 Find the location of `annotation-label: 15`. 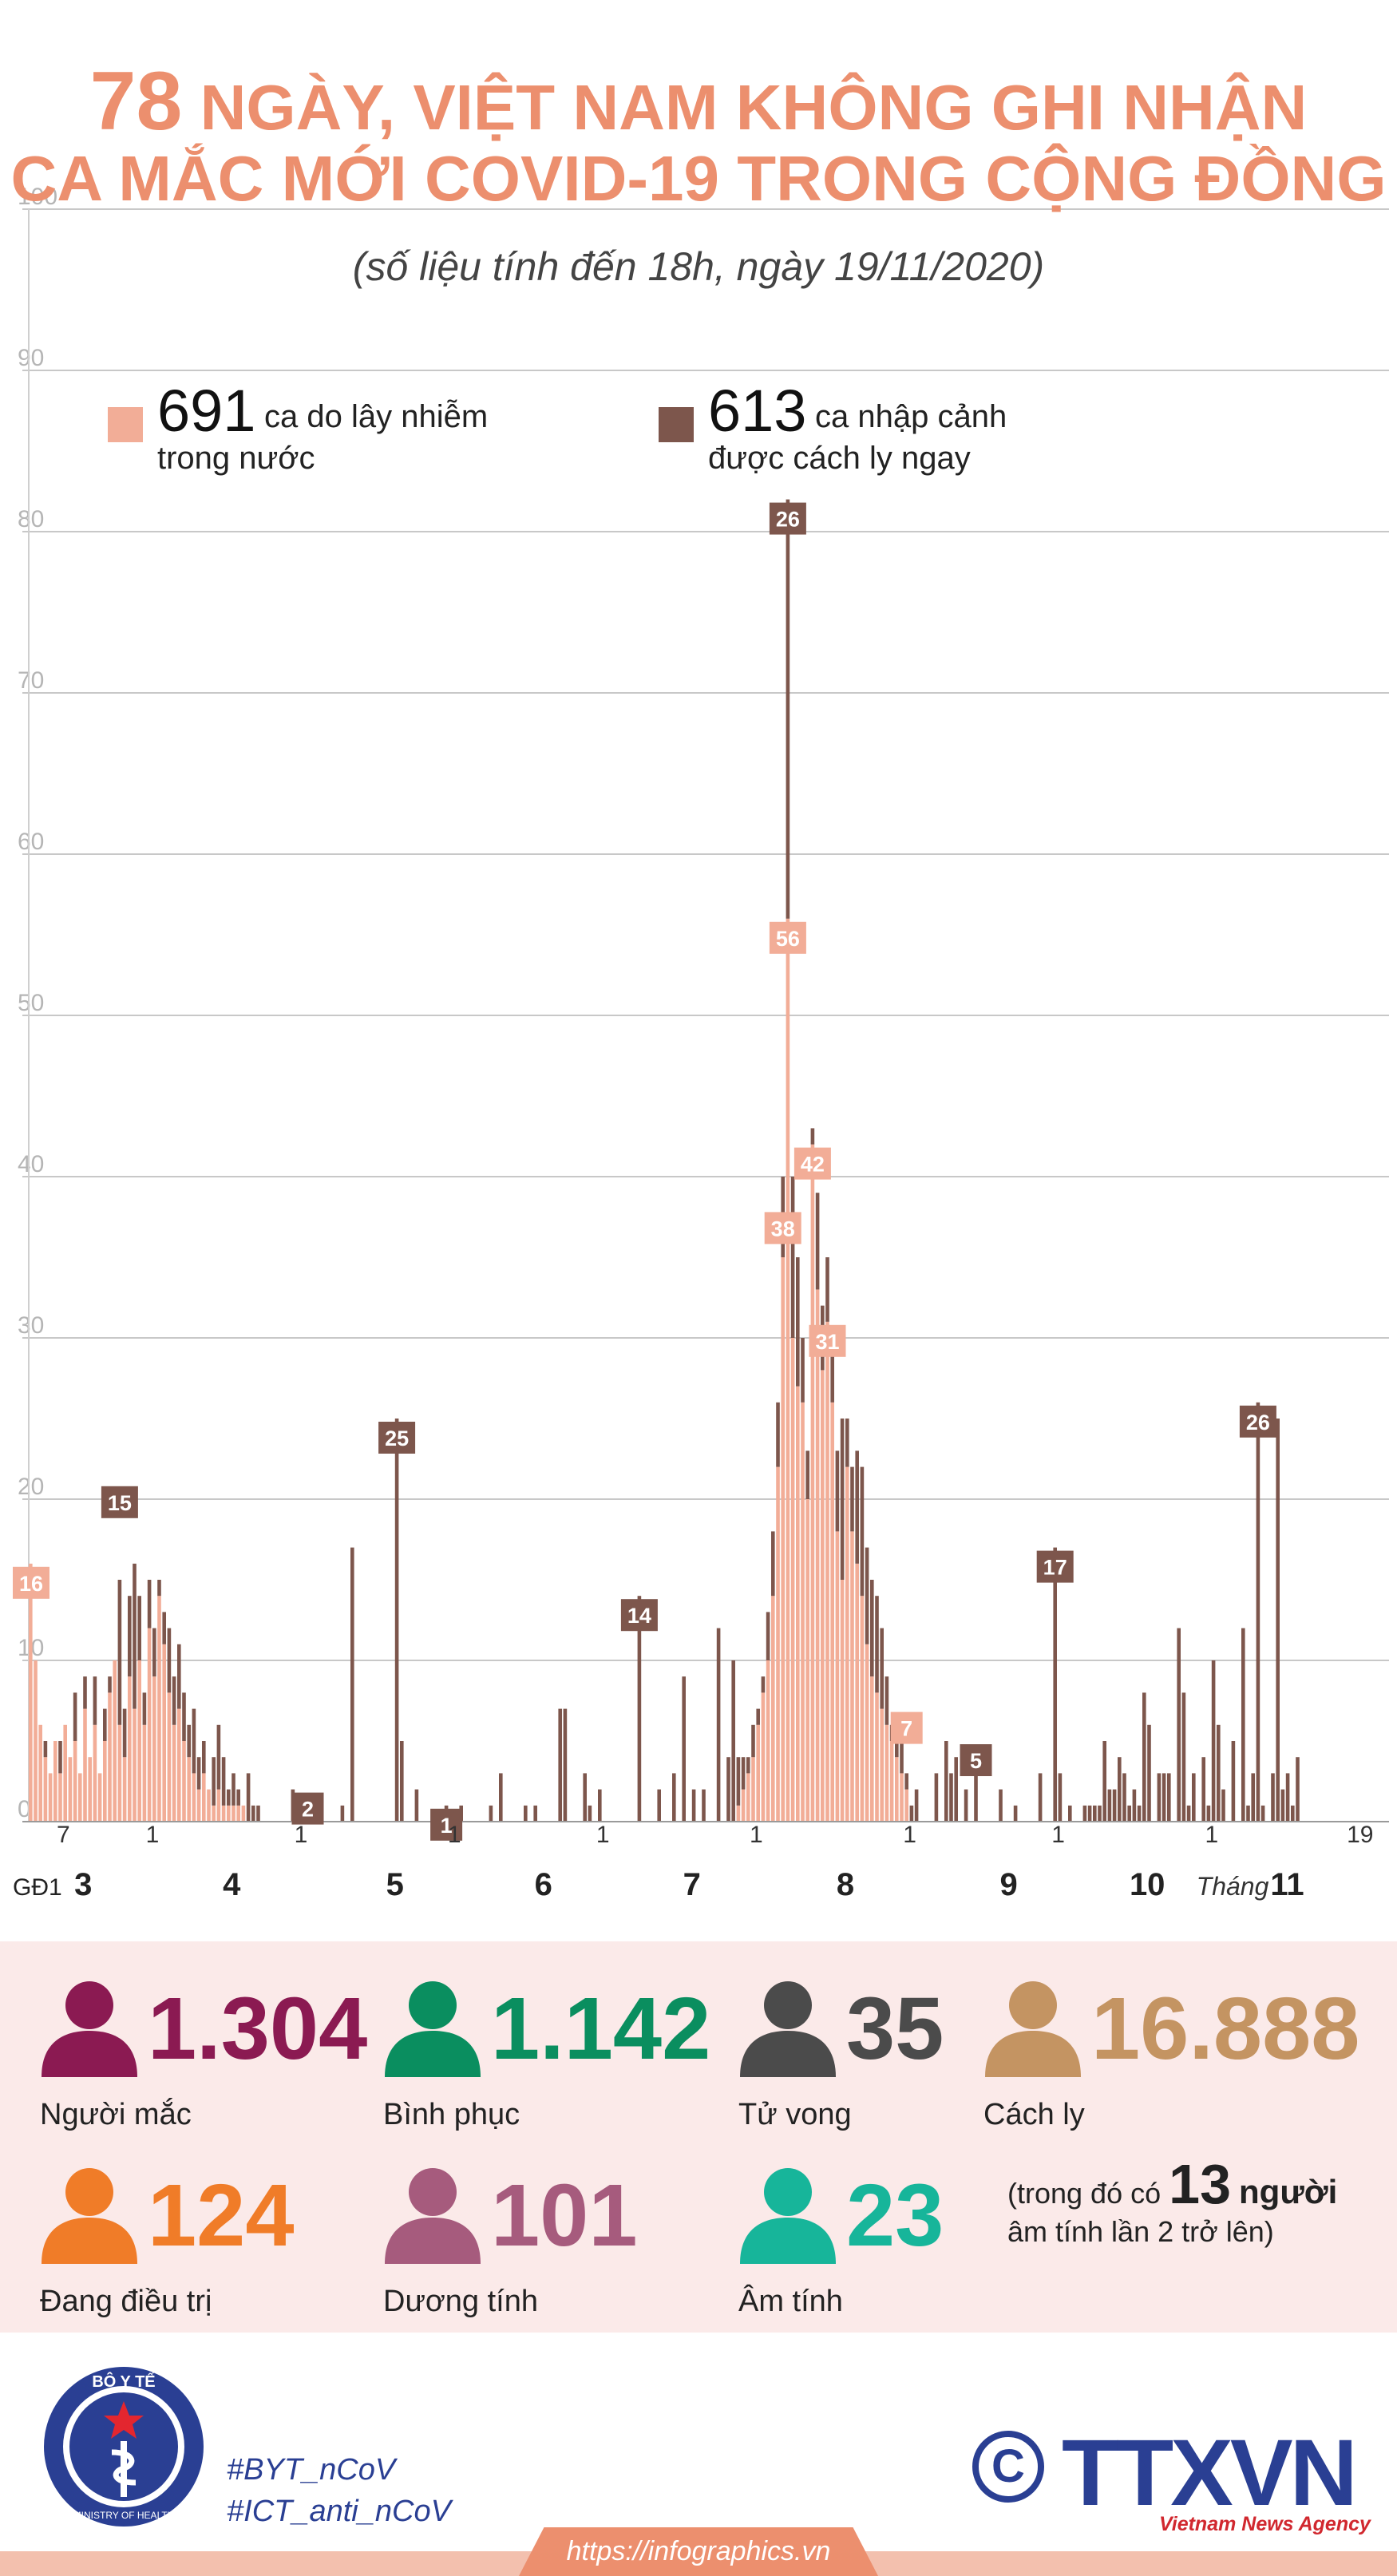

annotation-label: 15 is located at coordinates (120, 1503).